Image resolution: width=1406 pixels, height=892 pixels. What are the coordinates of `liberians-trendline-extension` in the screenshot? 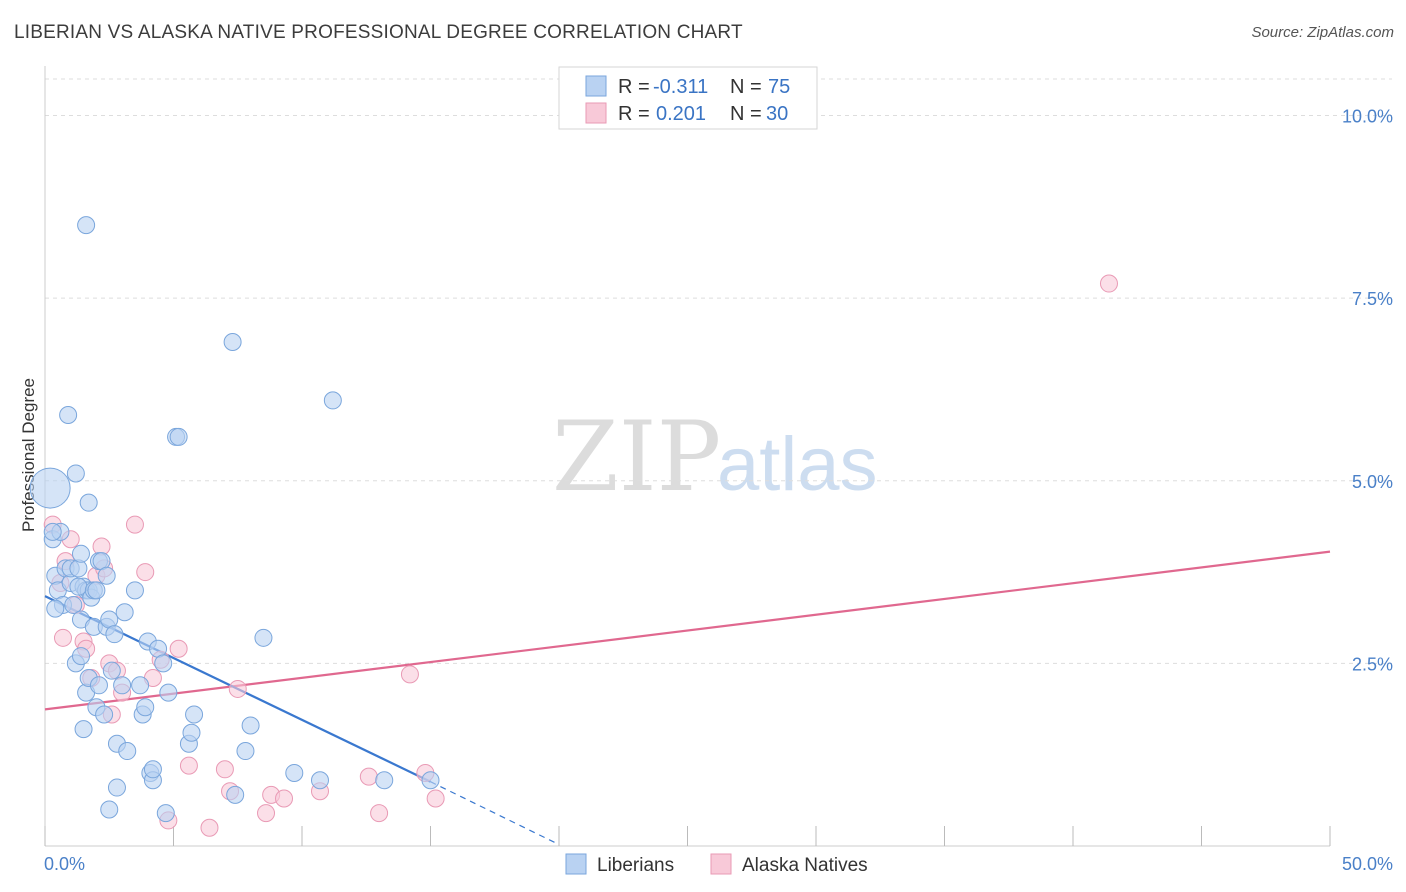 It's located at (495, 813).